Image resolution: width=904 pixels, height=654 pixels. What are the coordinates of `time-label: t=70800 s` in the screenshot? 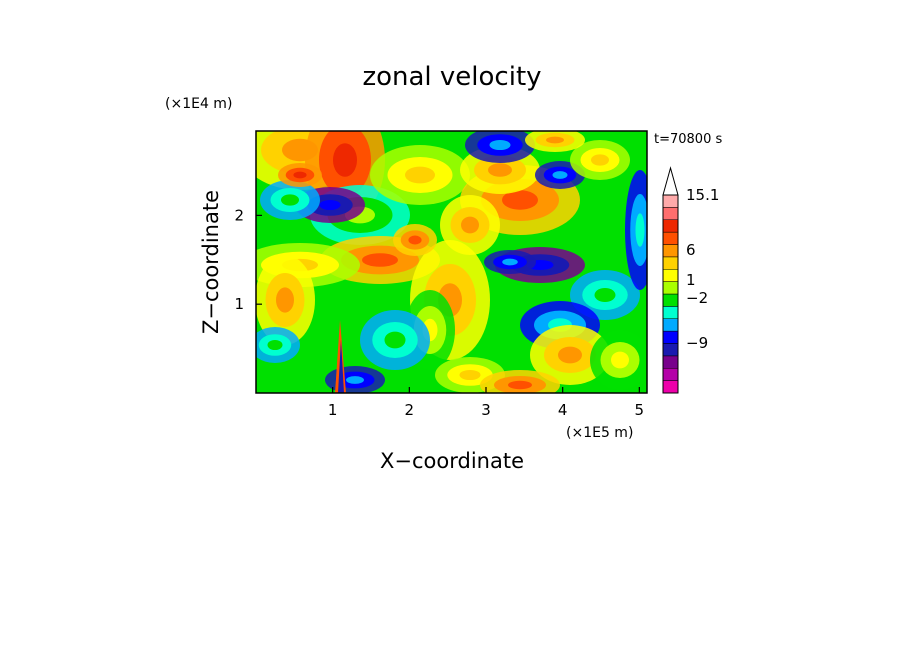 It's located at (688, 139).